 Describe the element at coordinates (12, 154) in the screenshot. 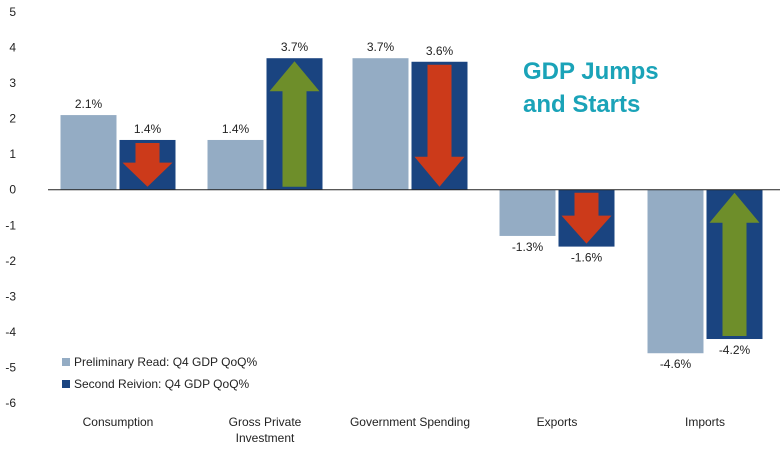

I see `y-tick-label: 1` at that location.